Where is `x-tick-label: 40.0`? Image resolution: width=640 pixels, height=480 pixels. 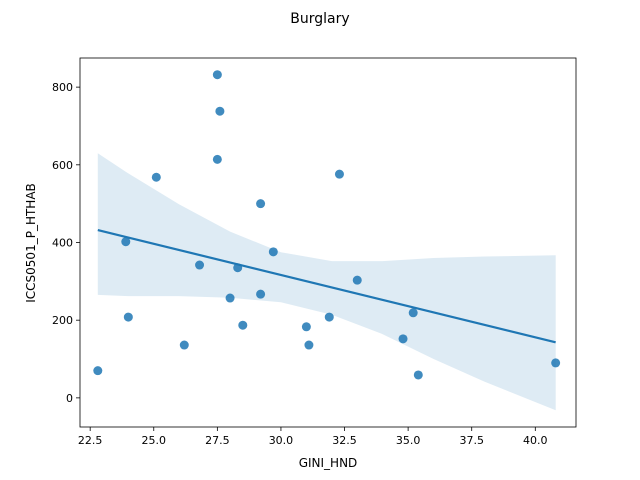 x-tick-label: 40.0 is located at coordinates (535, 440).